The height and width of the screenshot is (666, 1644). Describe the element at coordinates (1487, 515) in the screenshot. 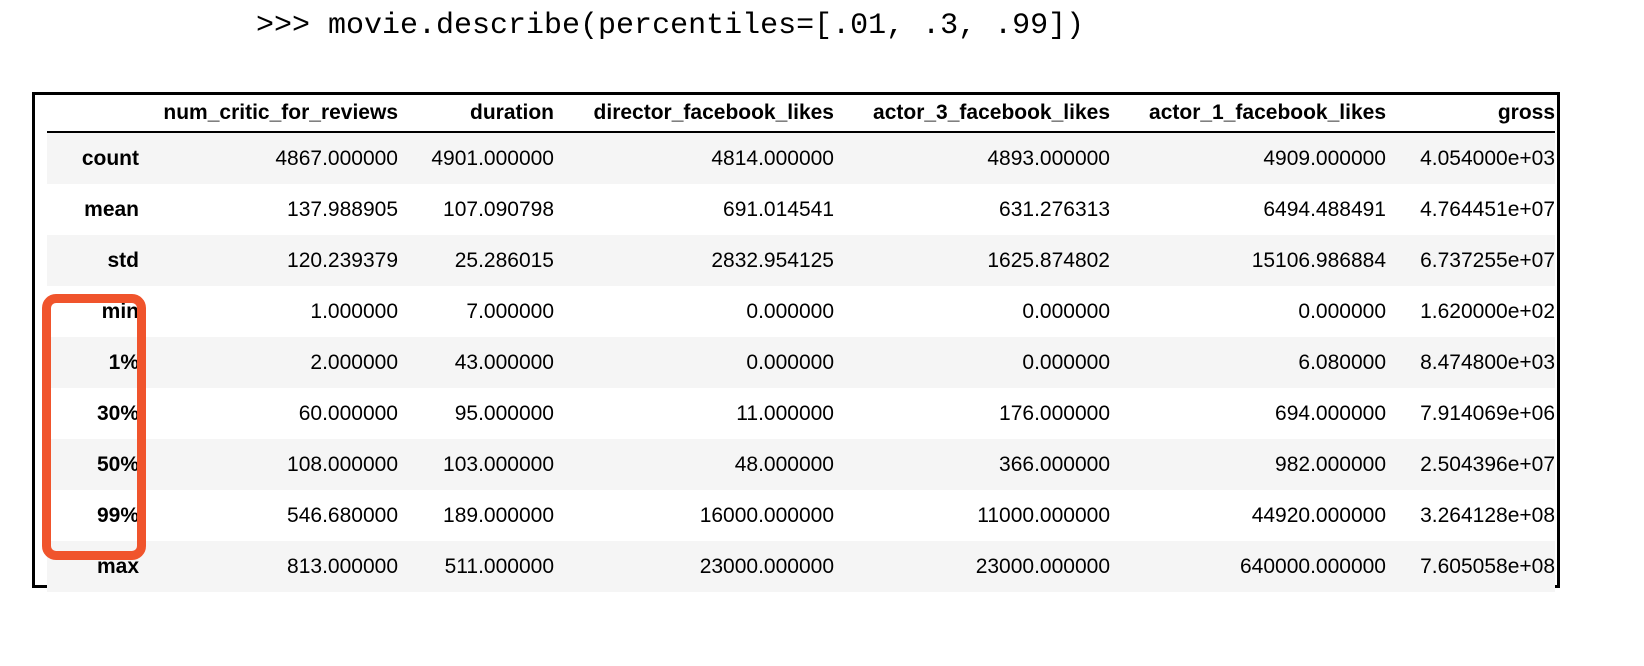

I see `table-cell: 3.264128e+08` at that location.